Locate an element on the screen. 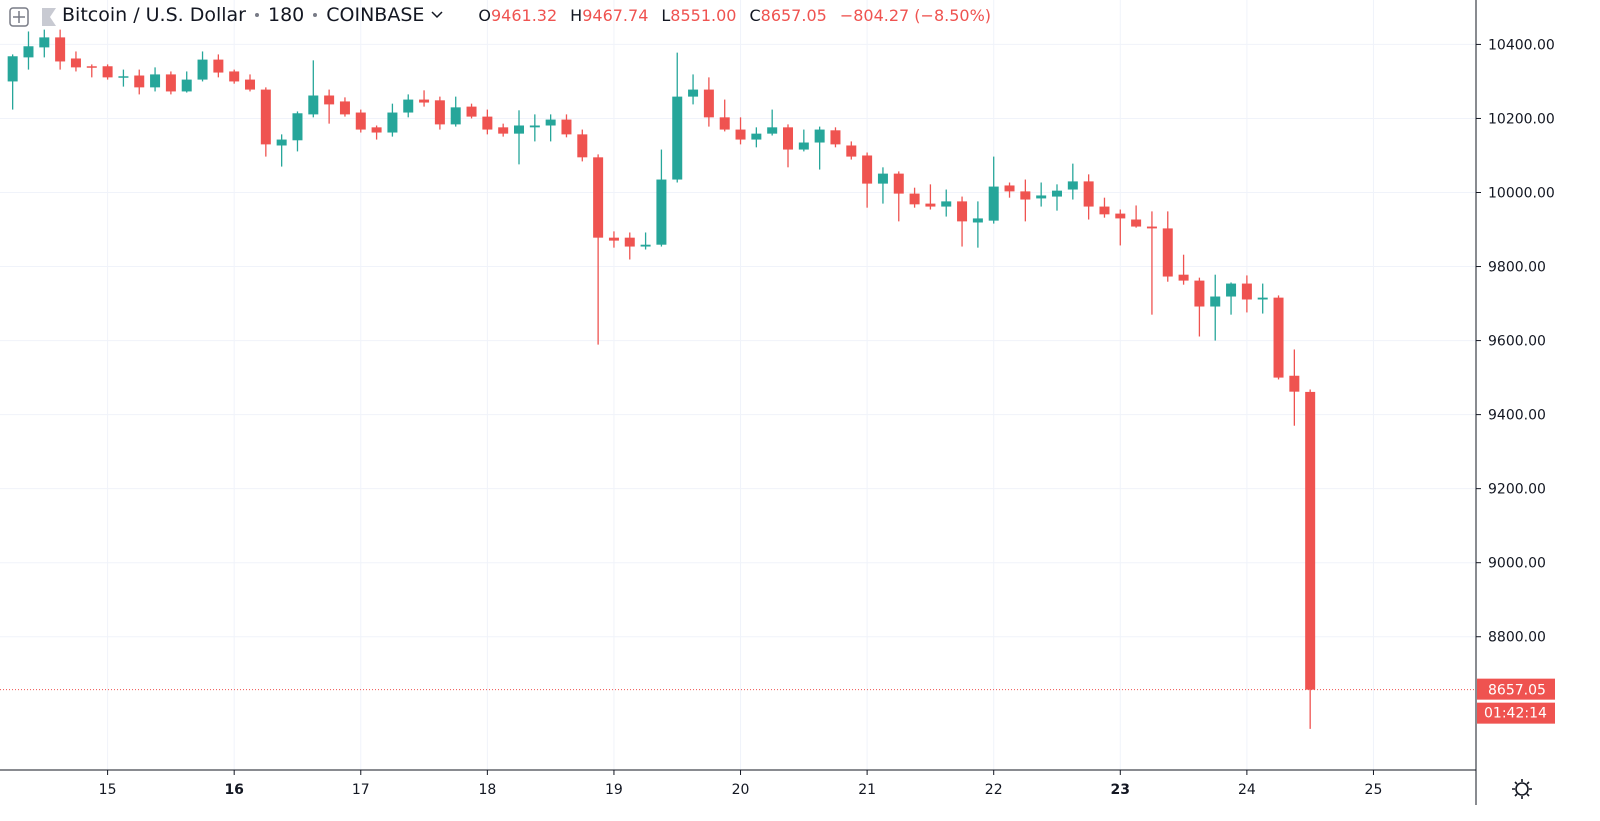  flag-icon is located at coordinates (49, 17).